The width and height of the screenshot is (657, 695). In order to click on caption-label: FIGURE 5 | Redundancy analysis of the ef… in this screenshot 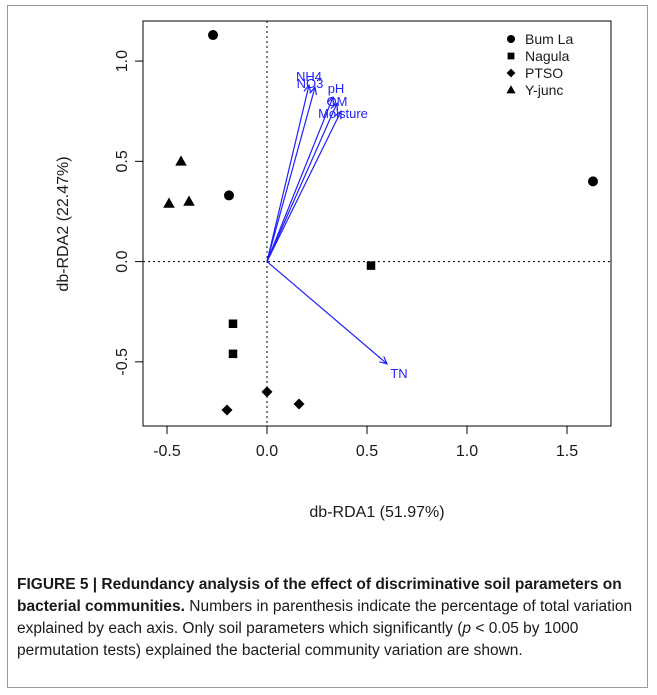, I will do `click(319, 595)`.